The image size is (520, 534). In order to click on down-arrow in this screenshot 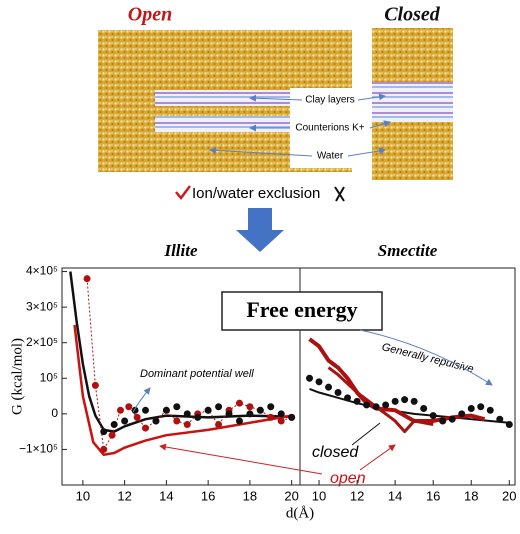, I will do `click(260, 230)`.